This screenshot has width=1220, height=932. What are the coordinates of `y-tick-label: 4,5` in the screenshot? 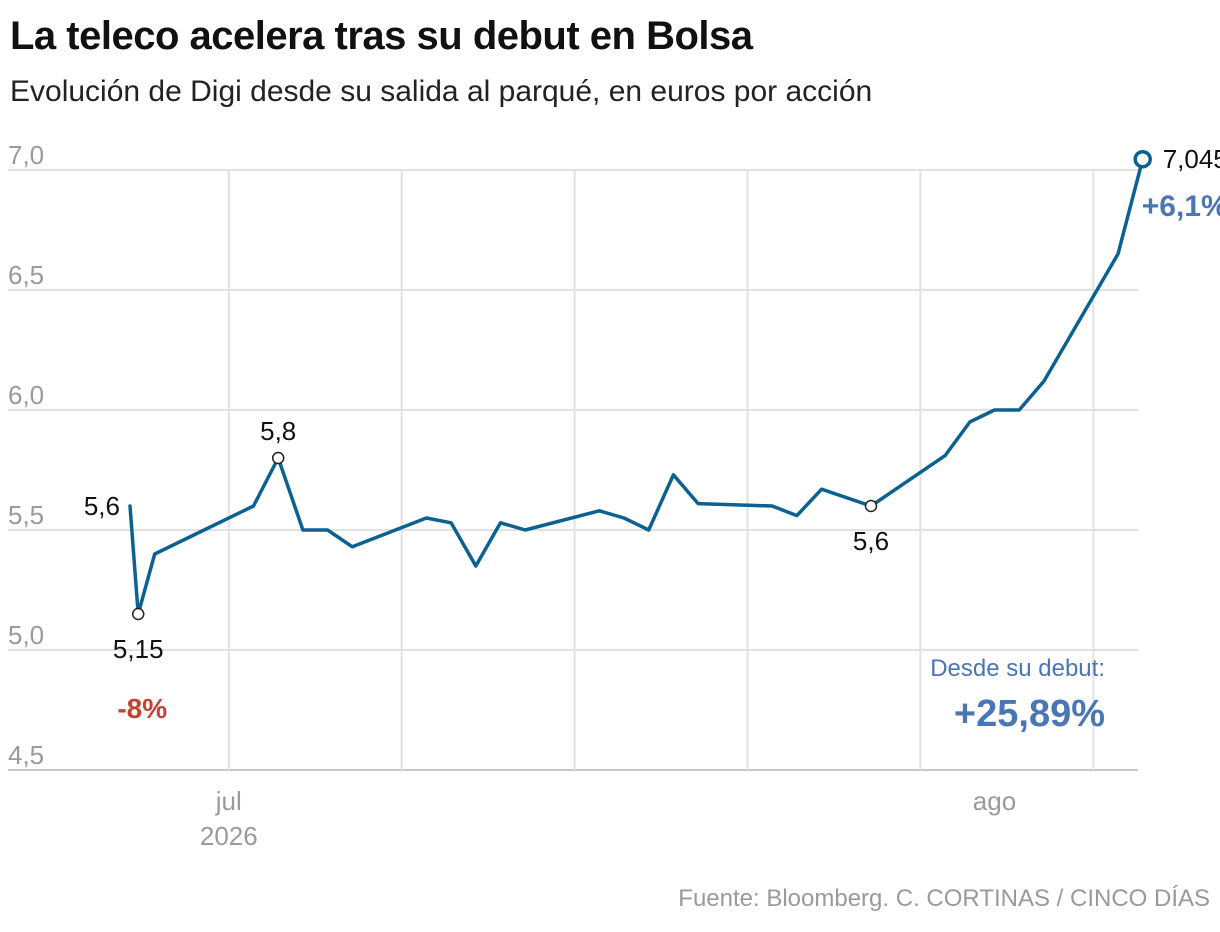 It's located at (26, 755).